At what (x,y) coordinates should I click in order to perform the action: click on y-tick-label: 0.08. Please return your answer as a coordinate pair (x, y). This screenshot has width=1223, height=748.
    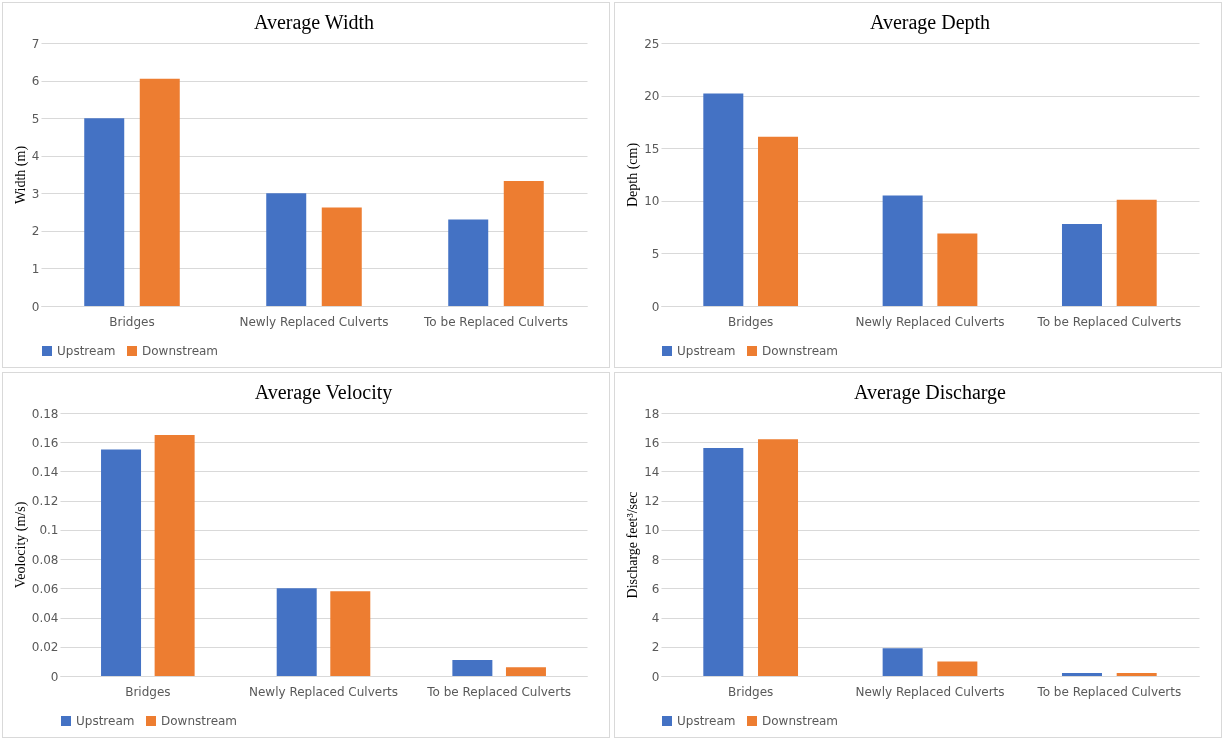
    Looking at the image, I should click on (45, 559).